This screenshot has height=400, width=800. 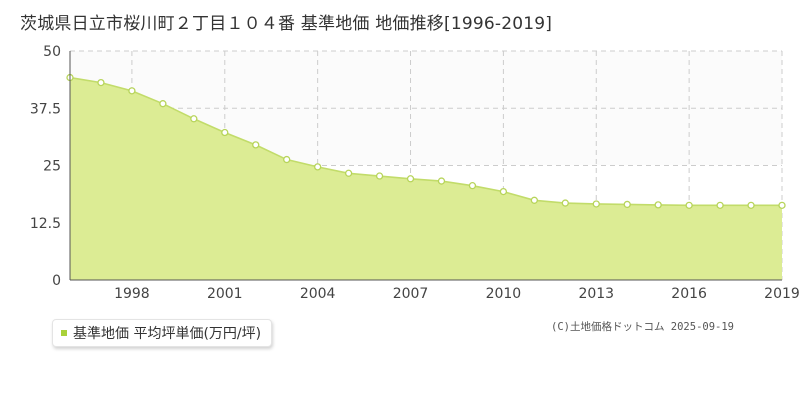 What do you see at coordinates (348, 173) in the screenshot?
I see `data-point-2005` at bounding box center [348, 173].